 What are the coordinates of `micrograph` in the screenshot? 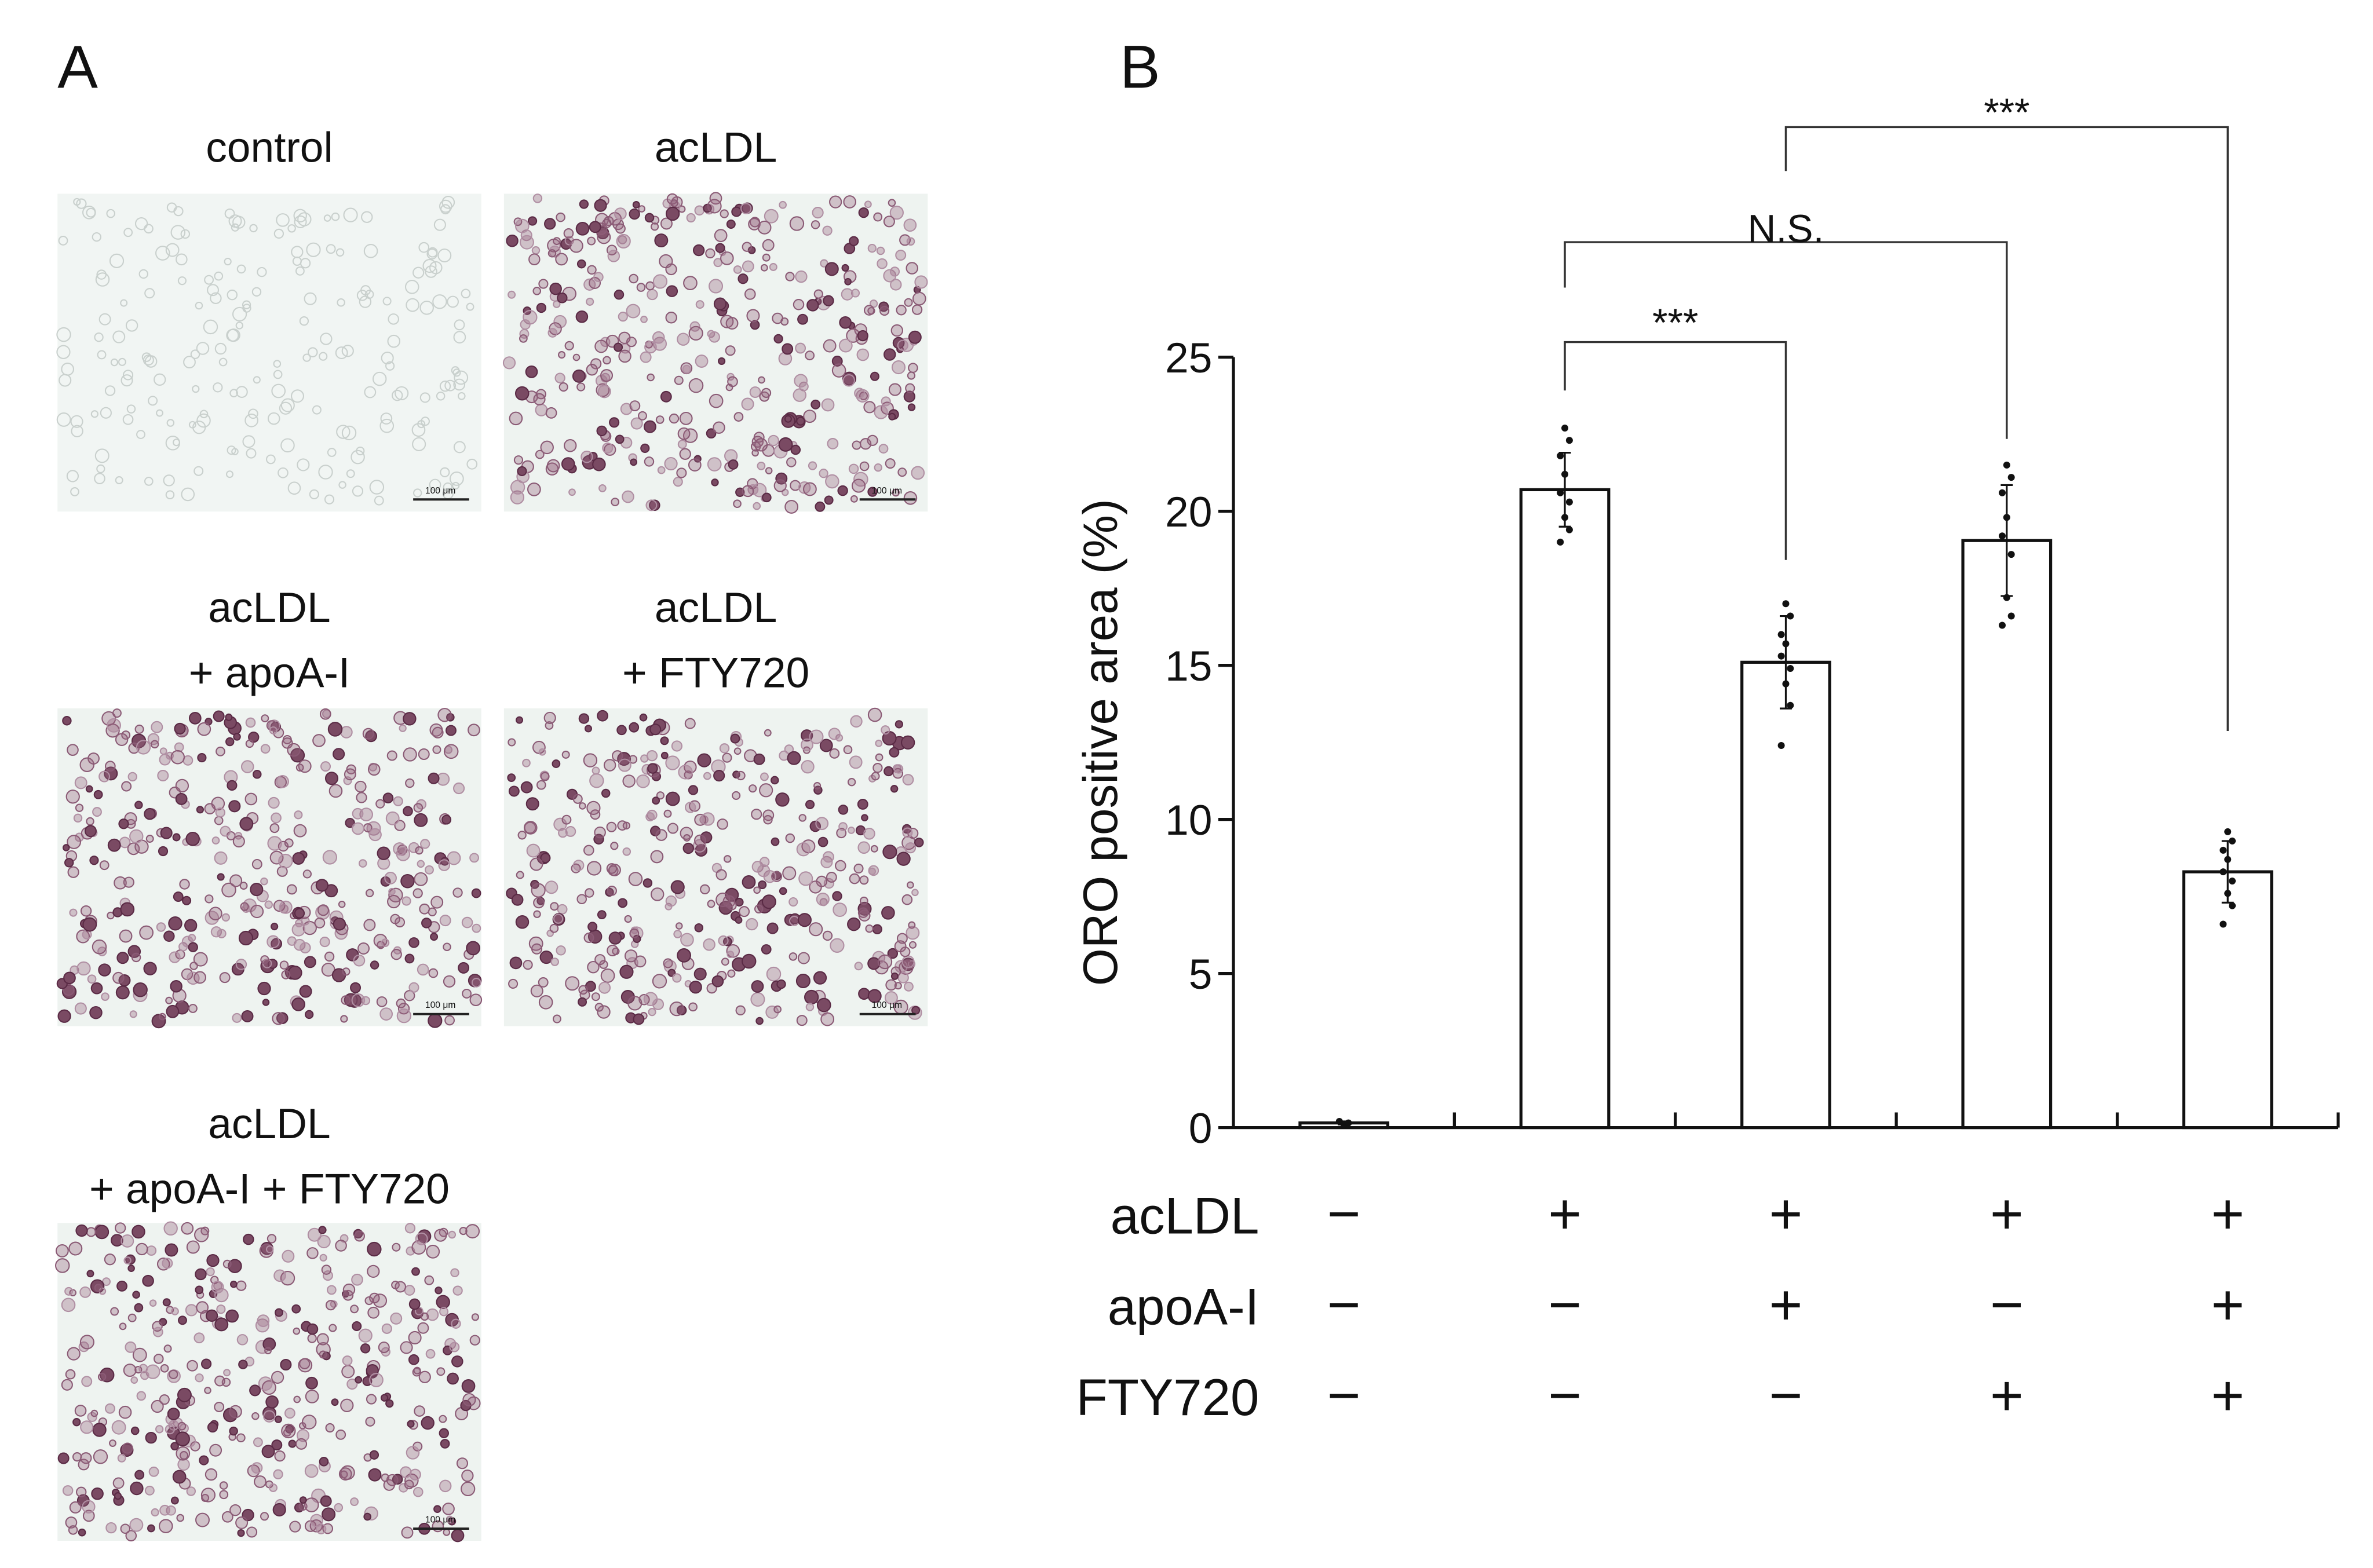 It's located at (268, 352).